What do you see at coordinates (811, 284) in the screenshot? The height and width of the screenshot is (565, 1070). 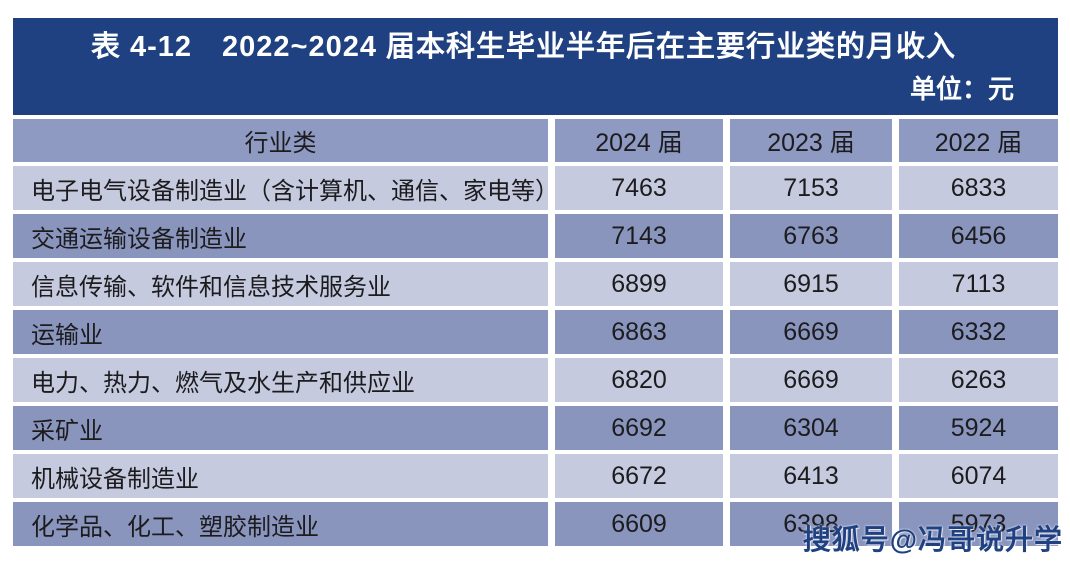 I see `value-2023-cell: 6915` at bounding box center [811, 284].